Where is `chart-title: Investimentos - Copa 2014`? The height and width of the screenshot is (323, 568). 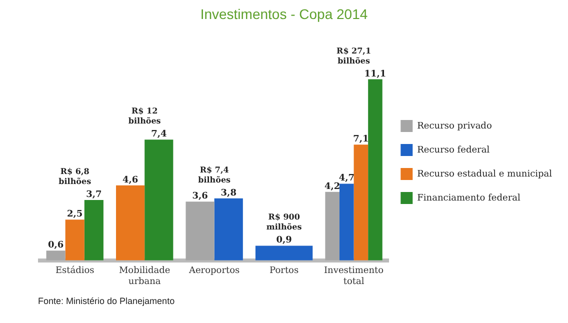 chart-title: Investimentos - Copa 2014 is located at coordinates (284, 14).